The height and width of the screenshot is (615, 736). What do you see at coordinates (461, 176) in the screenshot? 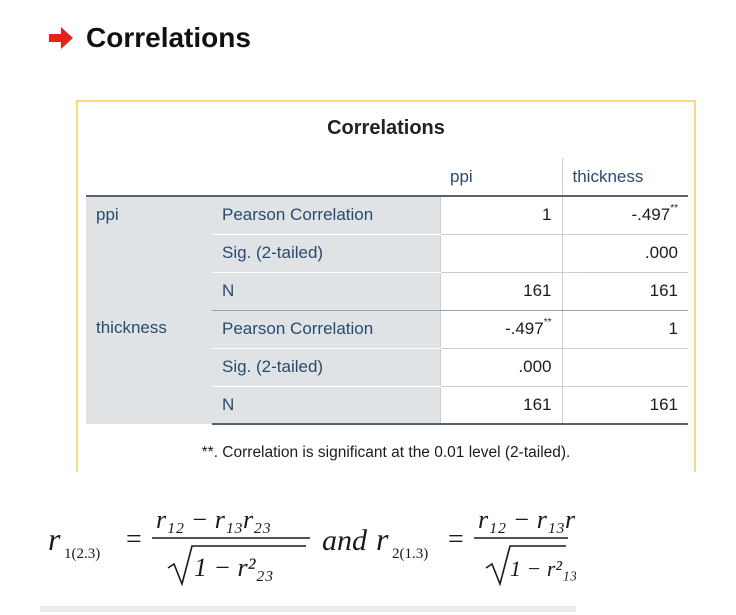
I see `column-header-ppi: ppi` at bounding box center [461, 176].